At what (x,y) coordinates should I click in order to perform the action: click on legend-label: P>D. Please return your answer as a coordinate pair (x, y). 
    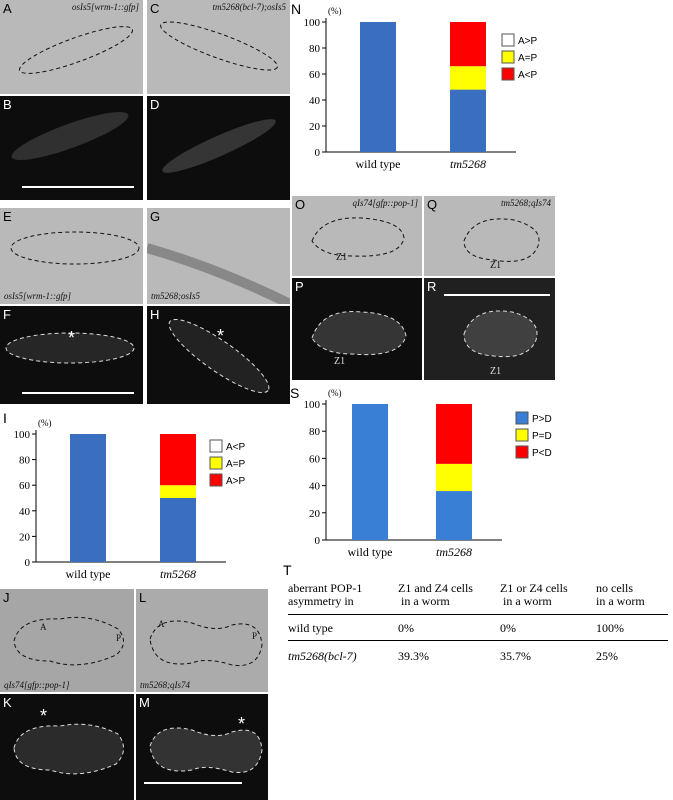
    Looking at the image, I should click on (542, 419).